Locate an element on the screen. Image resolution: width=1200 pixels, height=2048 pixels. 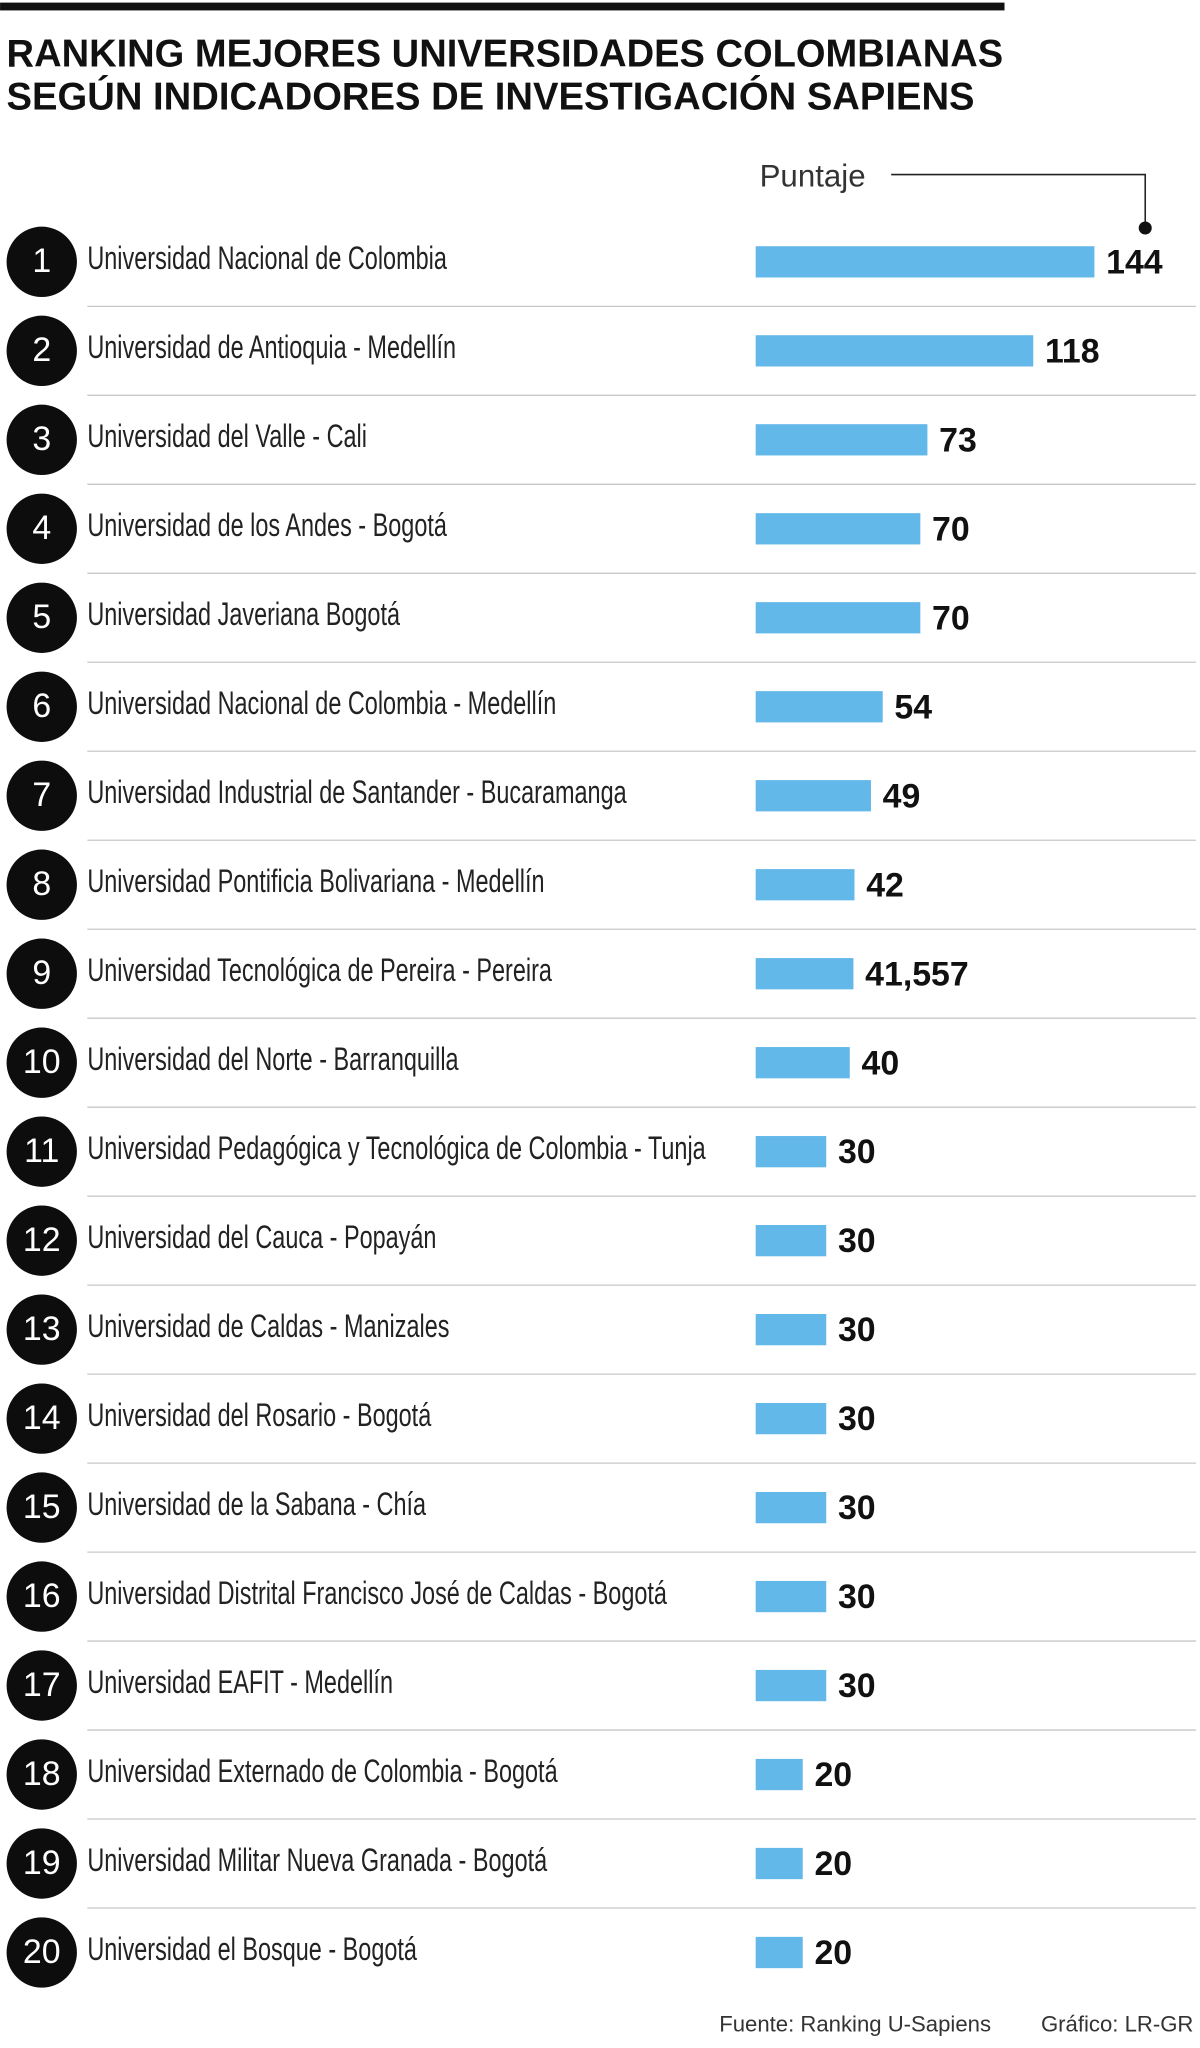
rank-number: 16 is located at coordinates (42, 1596).